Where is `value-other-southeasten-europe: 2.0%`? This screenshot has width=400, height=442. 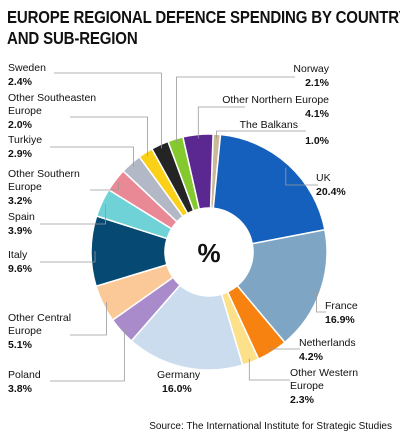 value-other-southeasten-europe: 2.0% is located at coordinates (20, 125).